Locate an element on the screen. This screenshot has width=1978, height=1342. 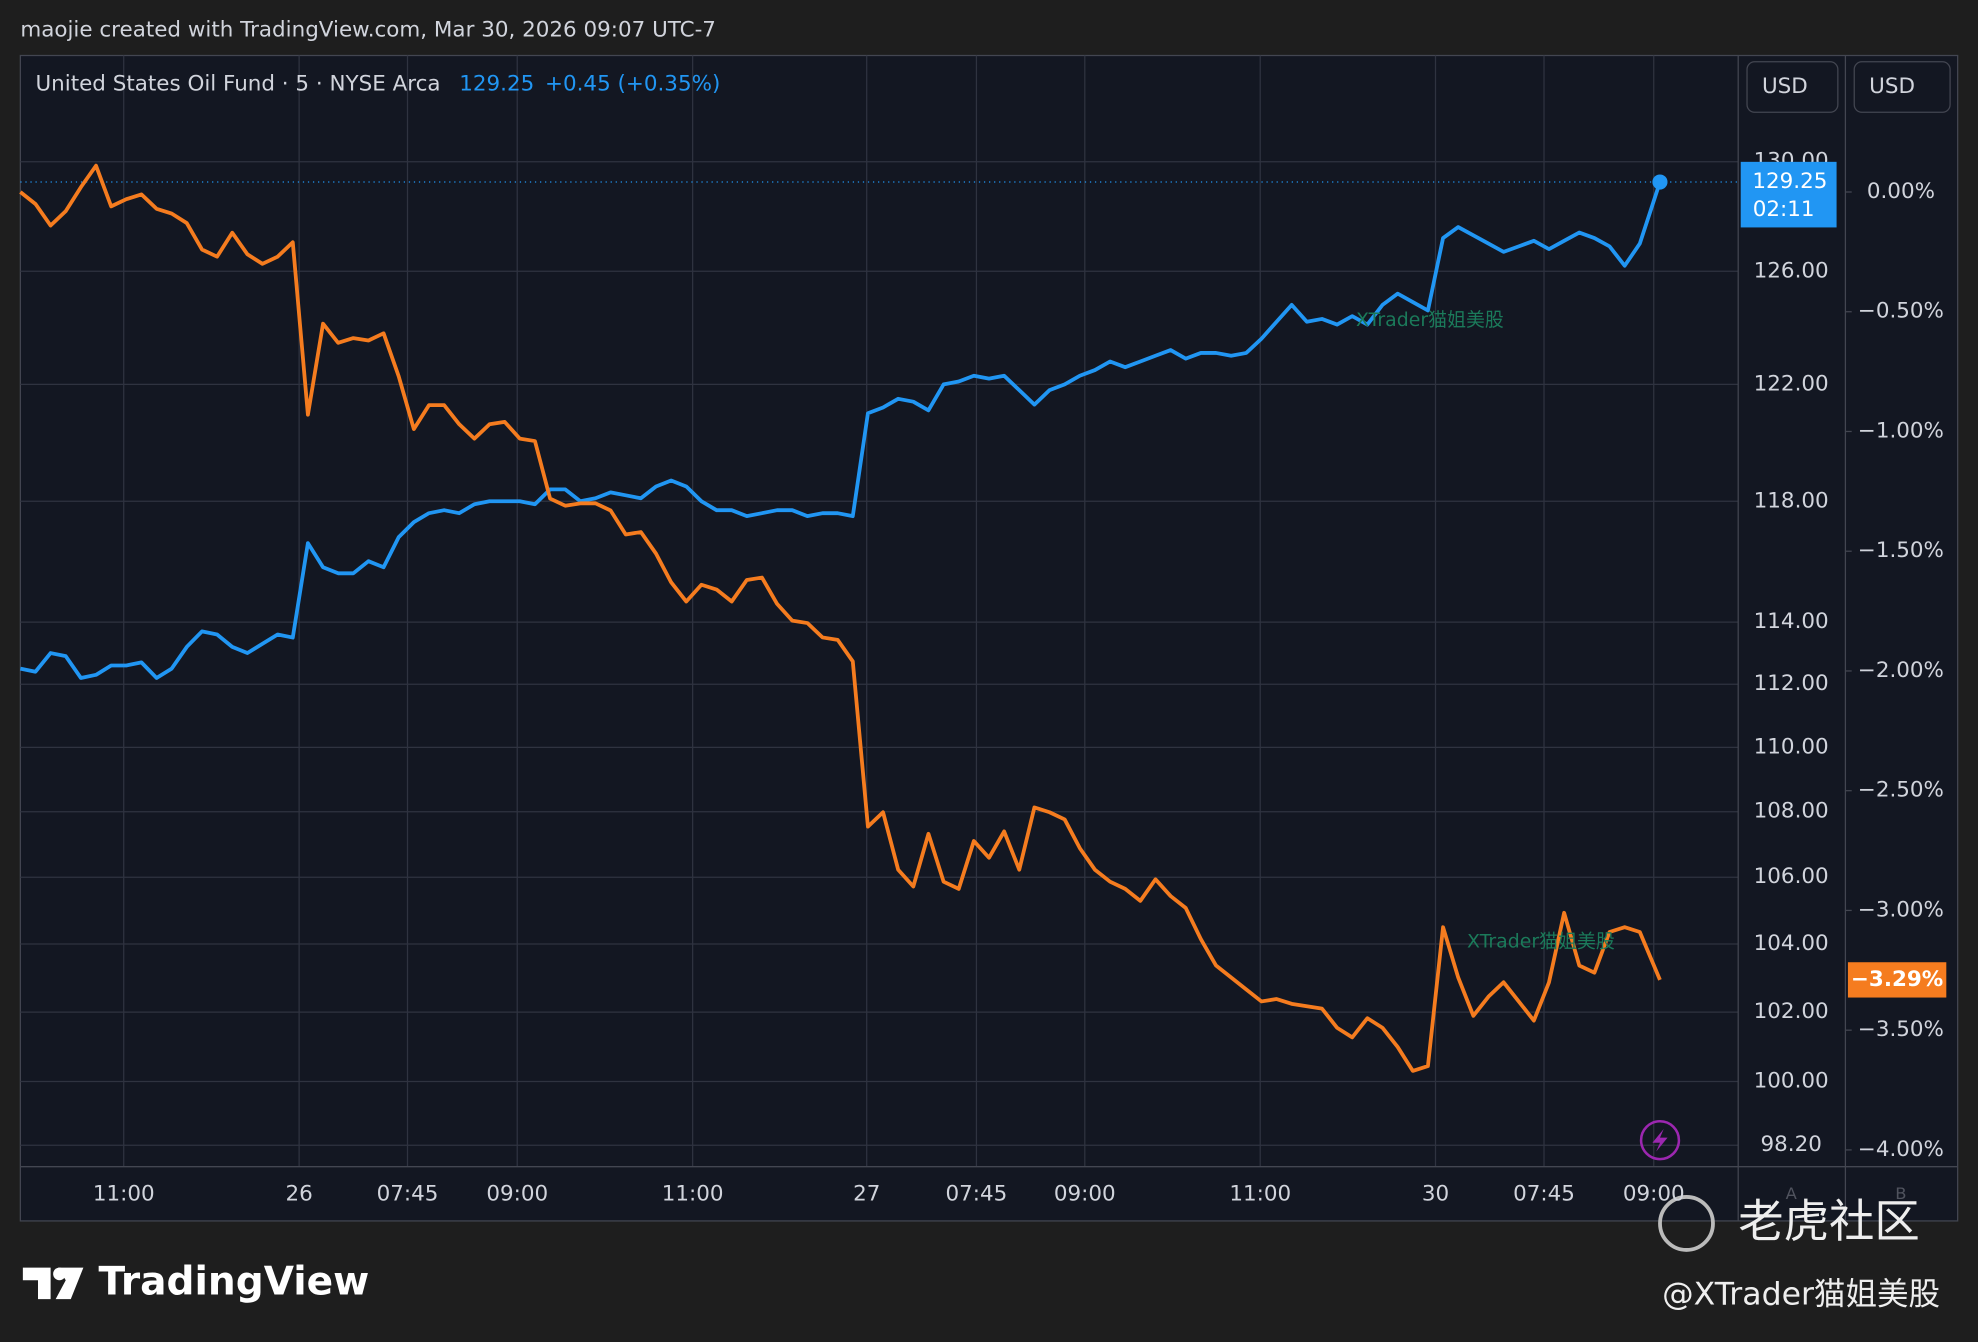
y-tick-label: 112.00 is located at coordinates (1791, 683).